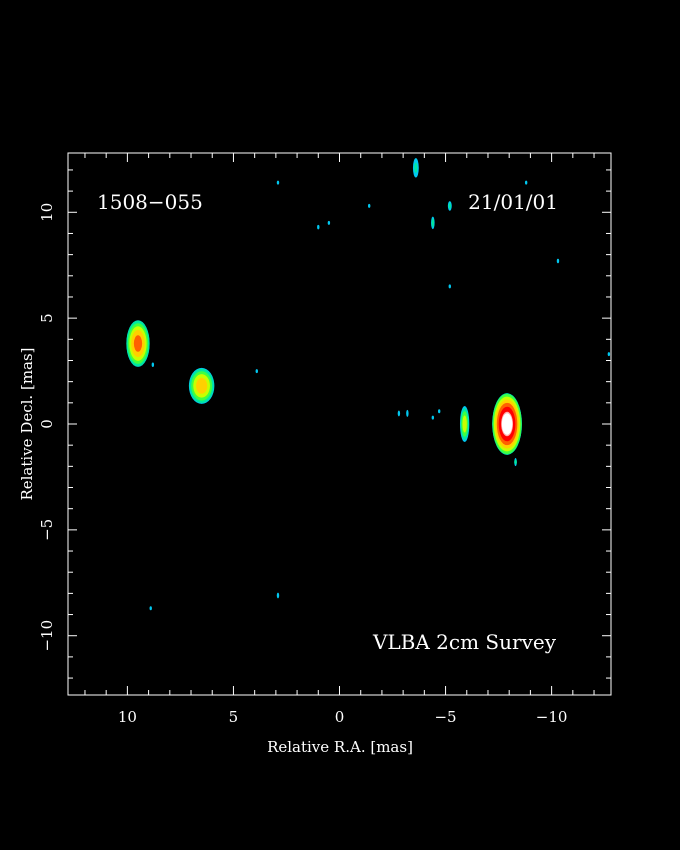 This screenshot has width=680, height=850. I want to click on y-tick-label: 10, so click(47, 212).